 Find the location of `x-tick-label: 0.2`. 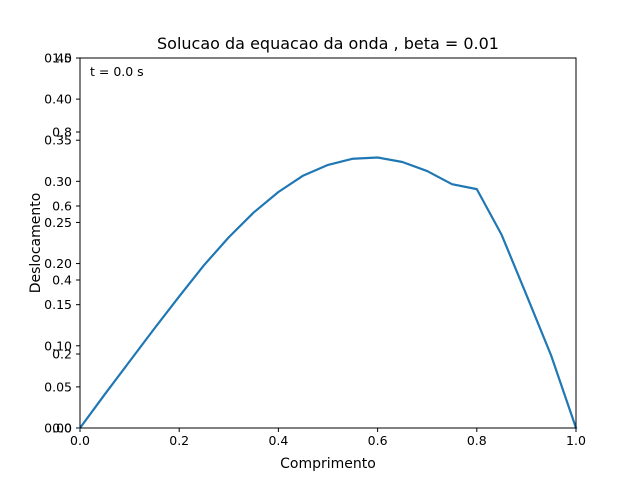

x-tick-label: 0.2 is located at coordinates (179, 440).